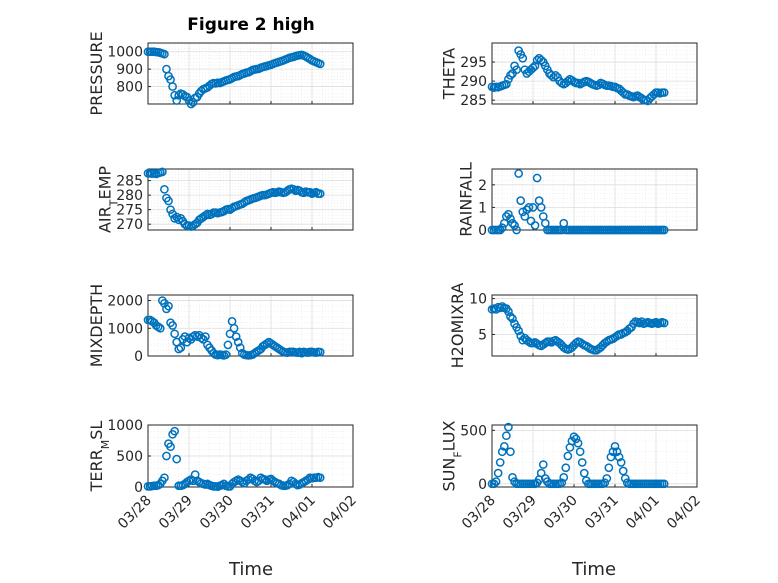  I want to click on y-axis-label: MIXDEPTH, so click(96, 325).